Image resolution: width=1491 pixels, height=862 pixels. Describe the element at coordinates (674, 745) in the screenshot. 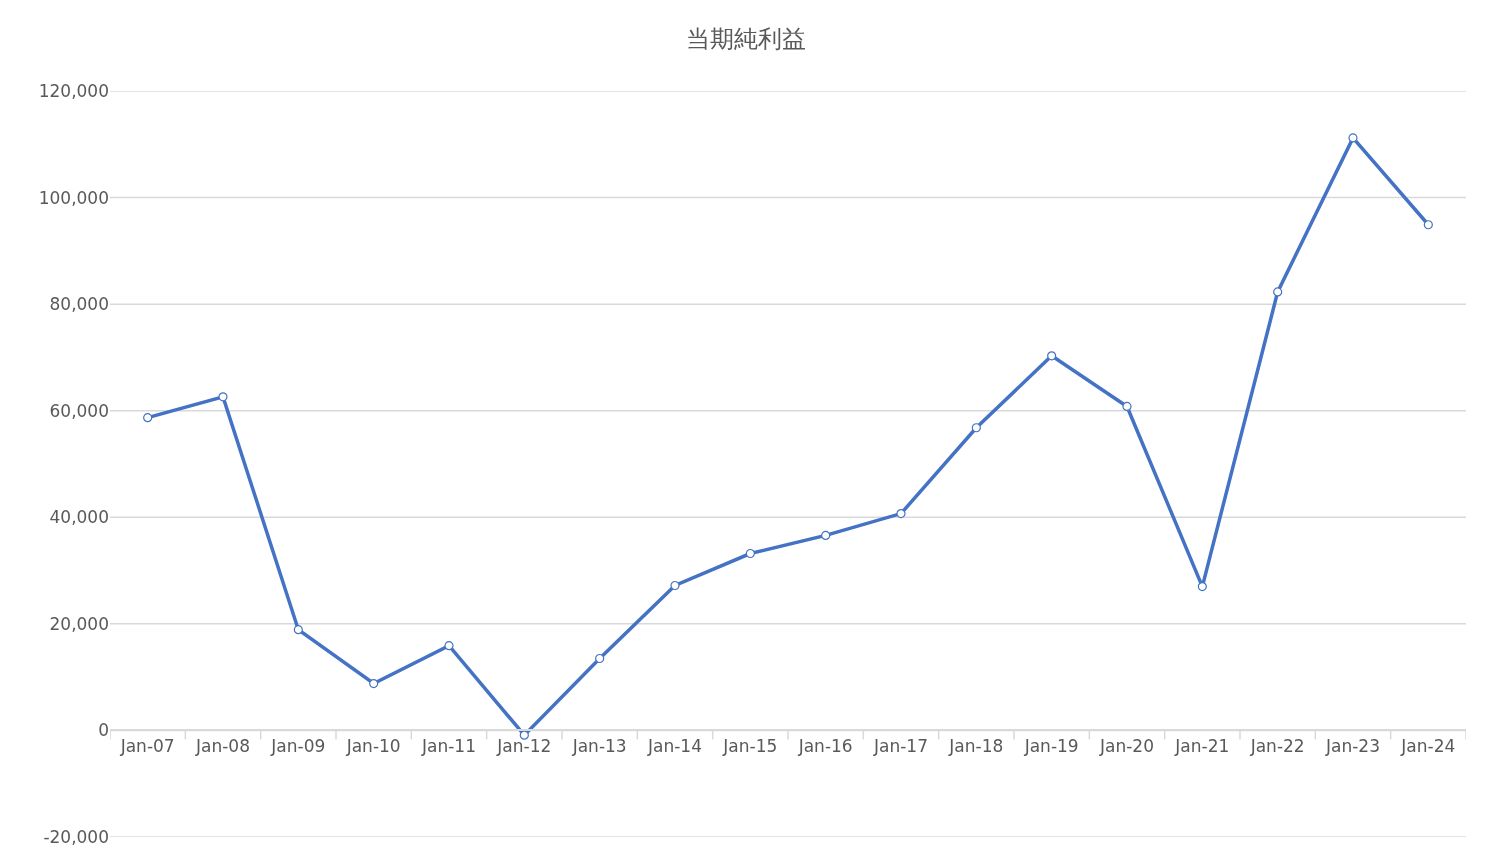

I see `x-tick-label: Jan-14` at that location.